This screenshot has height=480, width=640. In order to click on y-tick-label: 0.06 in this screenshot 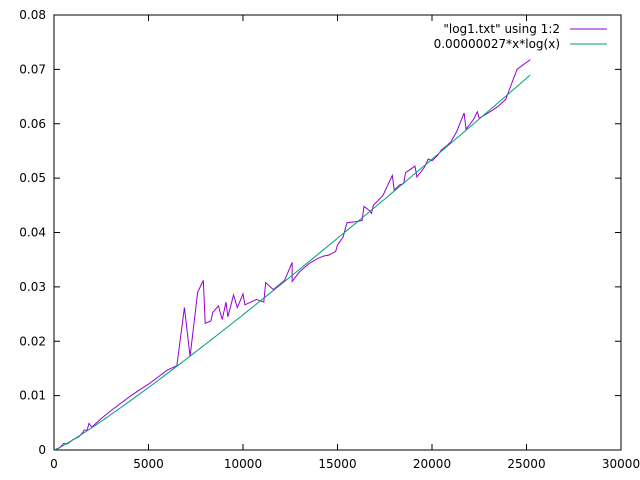, I will do `click(32, 124)`.